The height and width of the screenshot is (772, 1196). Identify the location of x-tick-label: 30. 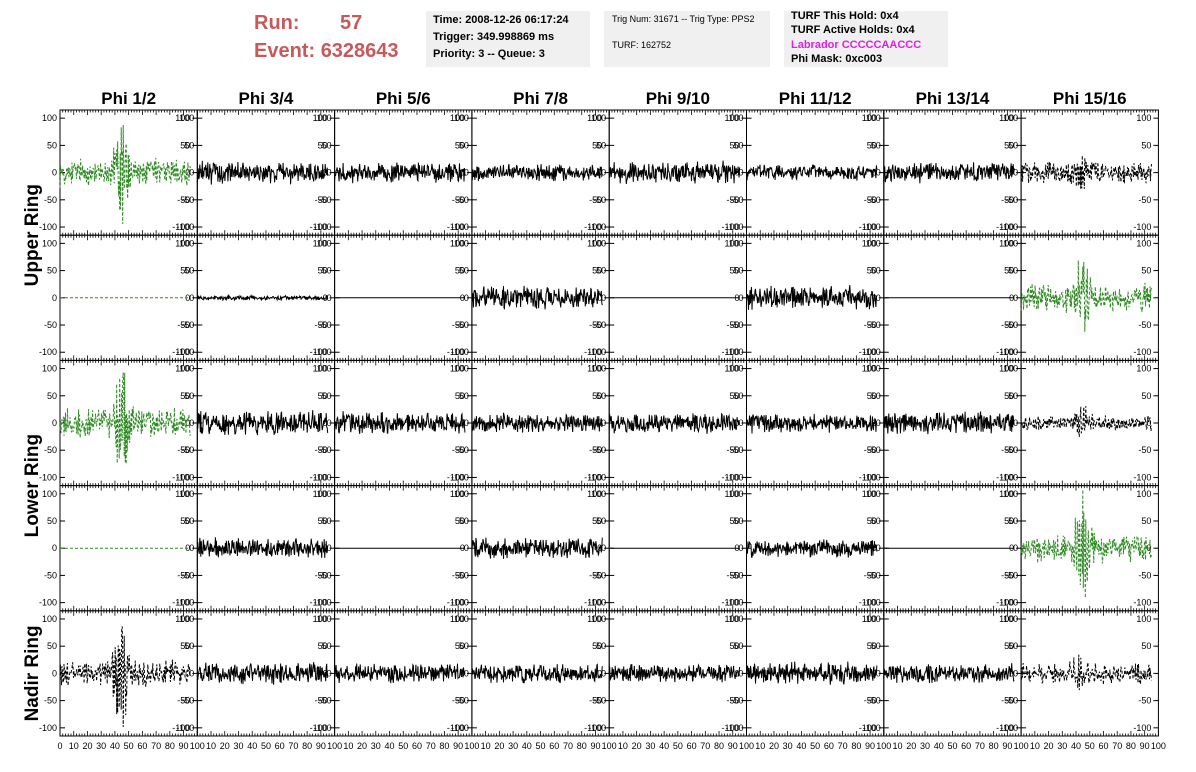
(925, 746).